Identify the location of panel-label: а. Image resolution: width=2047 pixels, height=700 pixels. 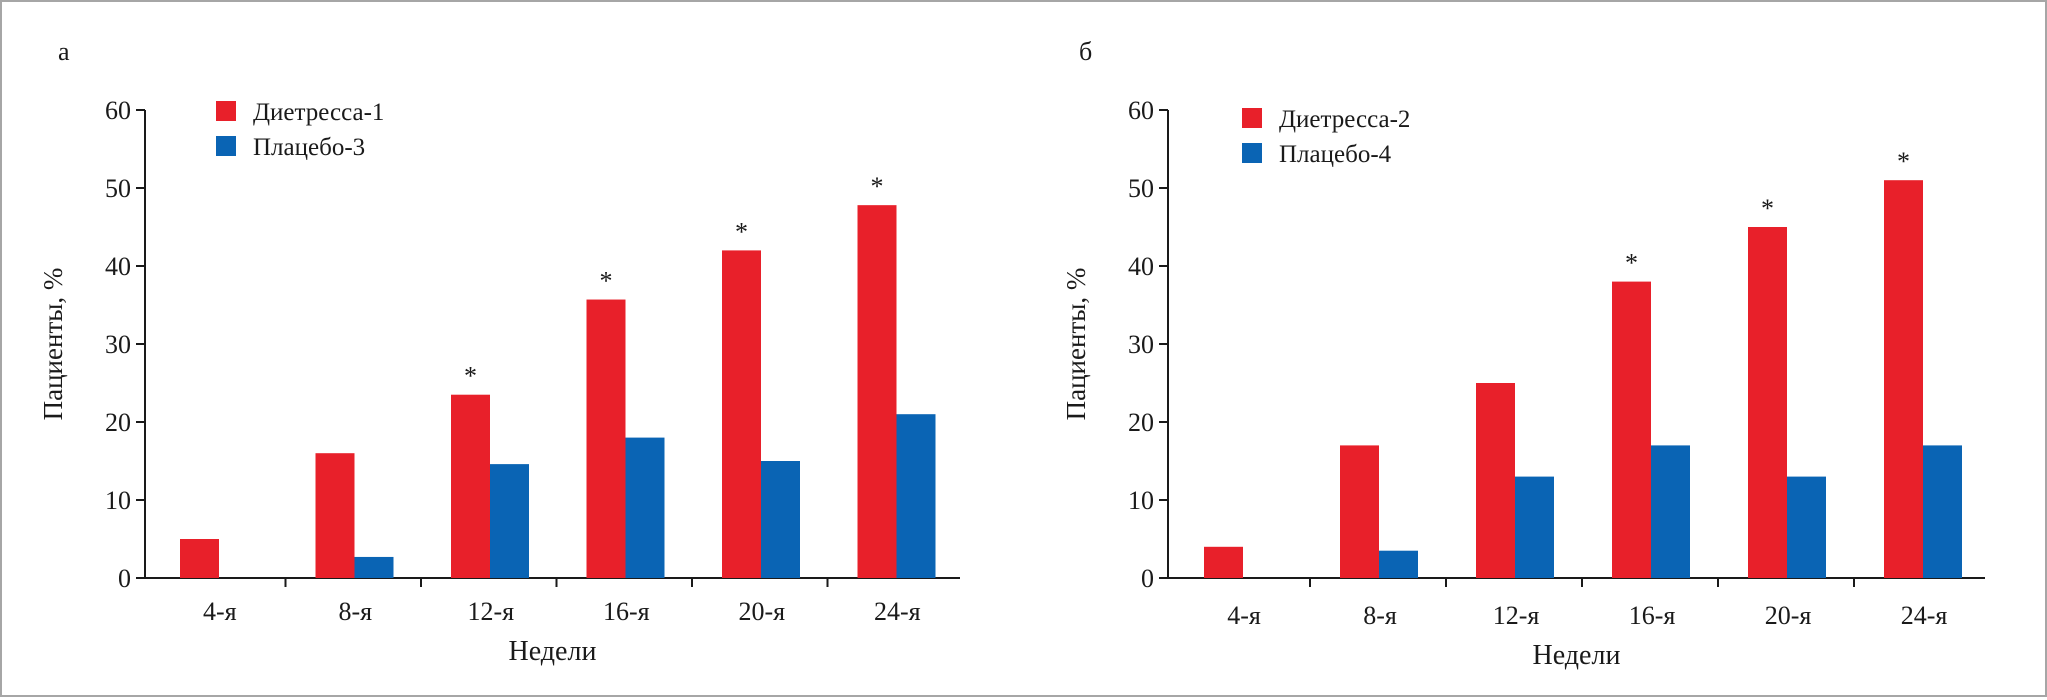
(64, 51).